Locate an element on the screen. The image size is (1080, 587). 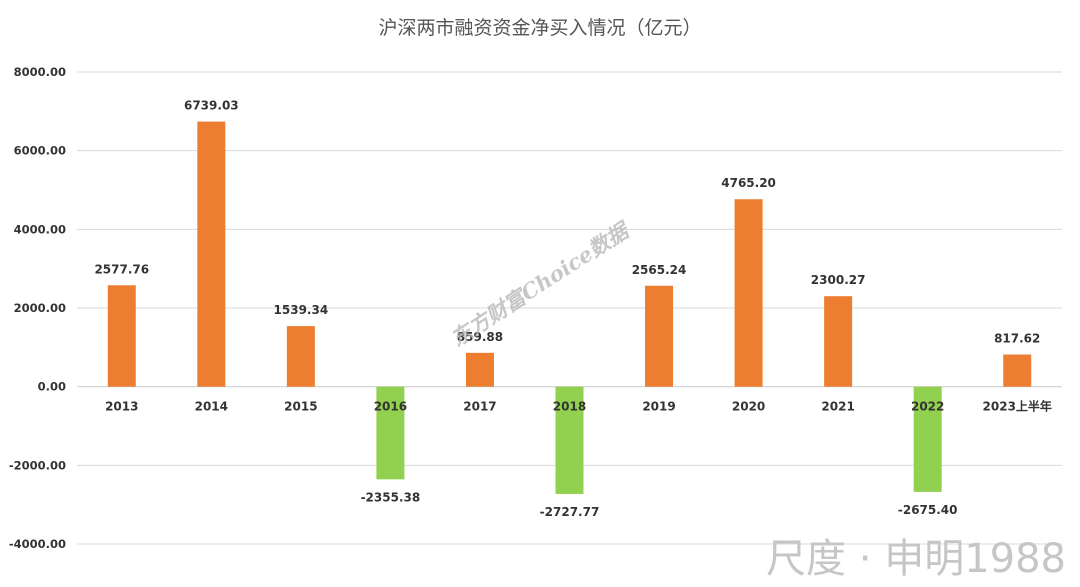
data-label: 2577.76 is located at coordinates (121, 269).